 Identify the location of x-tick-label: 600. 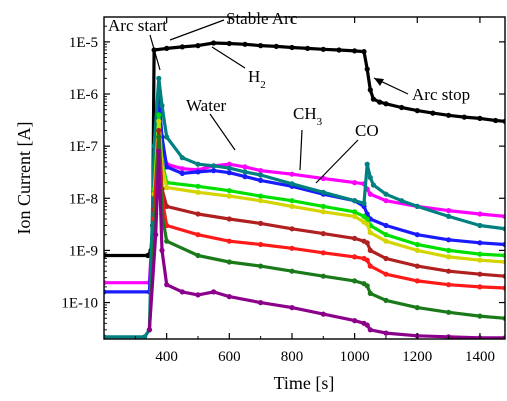
(229, 357).